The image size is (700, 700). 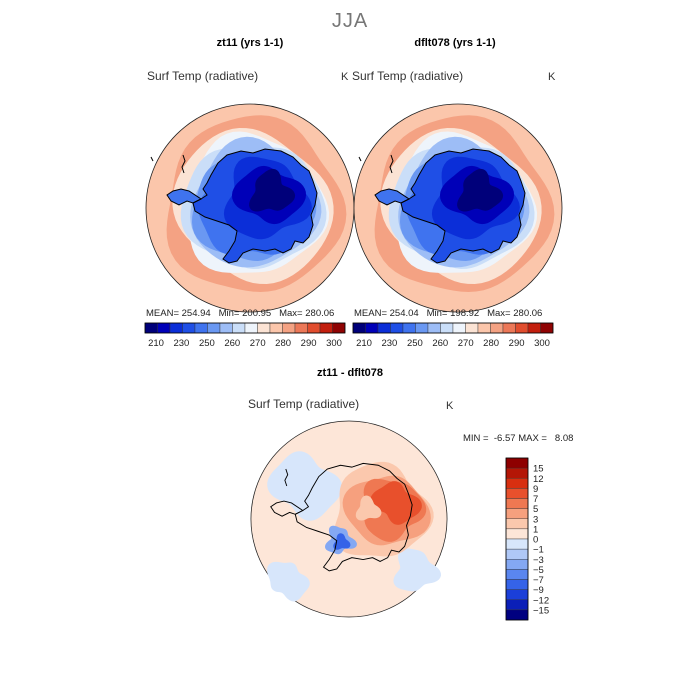 What do you see at coordinates (476, 438) in the screenshot?
I see `diff-min-label: MIN =` at bounding box center [476, 438].